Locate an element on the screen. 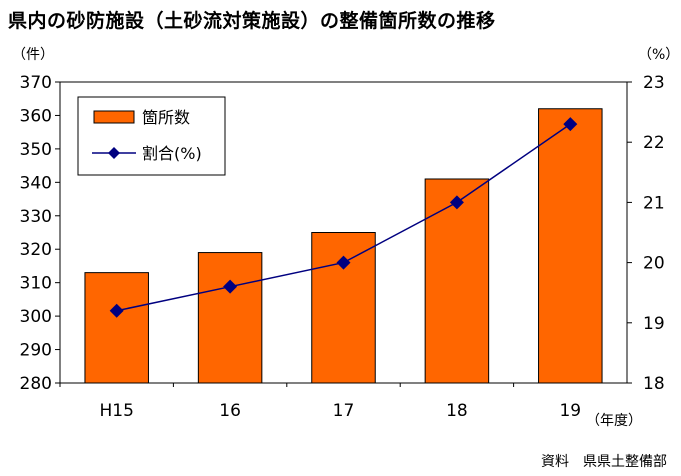 The height and width of the screenshot is (476, 681). y-tick-label: 330 is located at coordinates (36, 217).